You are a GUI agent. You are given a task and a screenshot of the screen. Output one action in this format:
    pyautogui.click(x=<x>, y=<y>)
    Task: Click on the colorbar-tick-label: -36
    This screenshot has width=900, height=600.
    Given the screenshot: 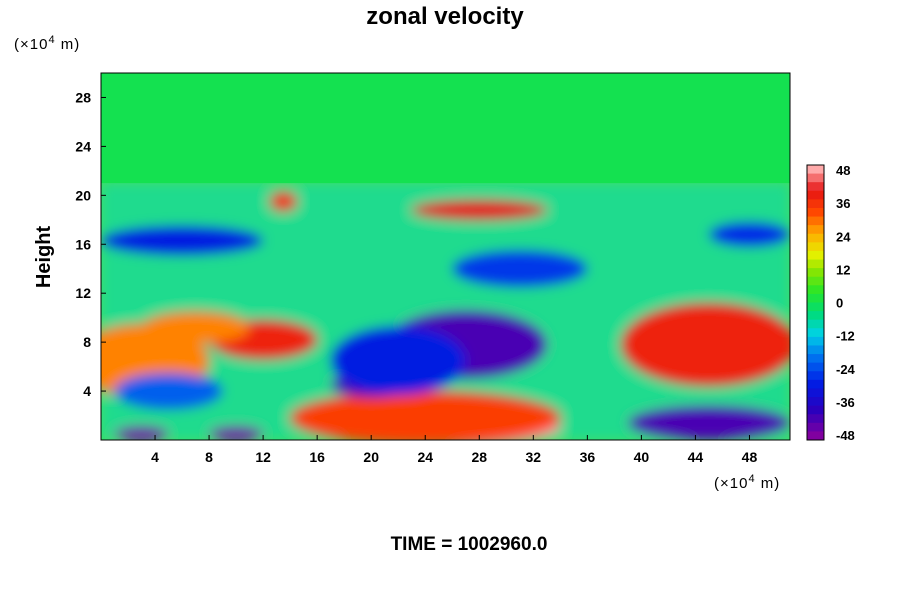 What is the action you would take?
    pyautogui.click(x=845, y=402)
    